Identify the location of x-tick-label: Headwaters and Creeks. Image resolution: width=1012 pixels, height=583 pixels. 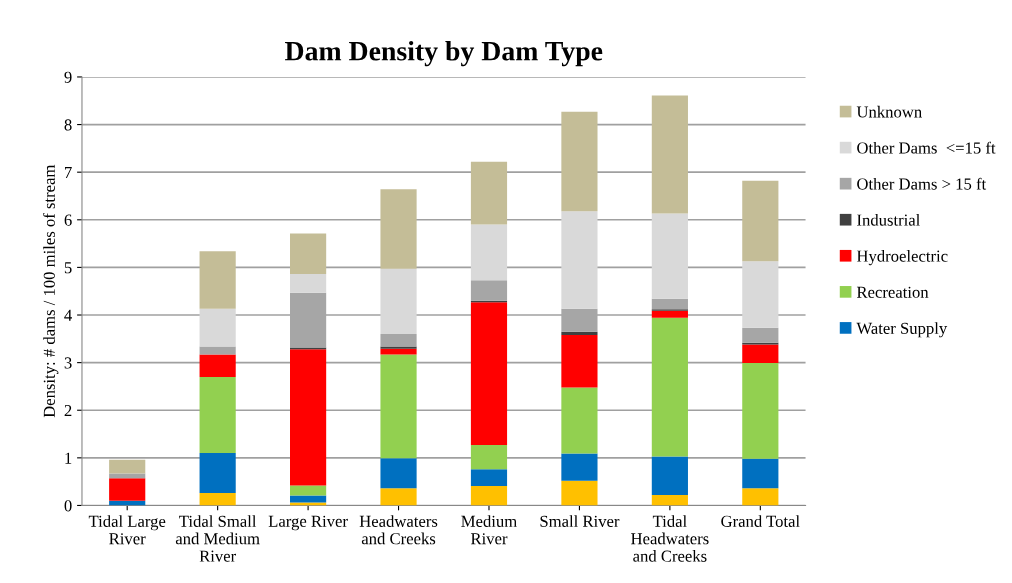
(398, 530).